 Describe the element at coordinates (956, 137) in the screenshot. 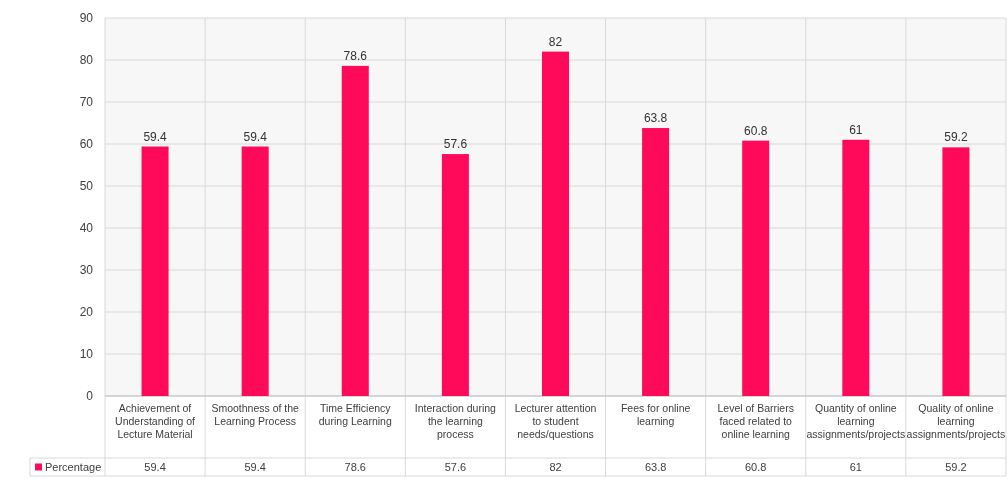

I see `data-label: 59.2` at that location.